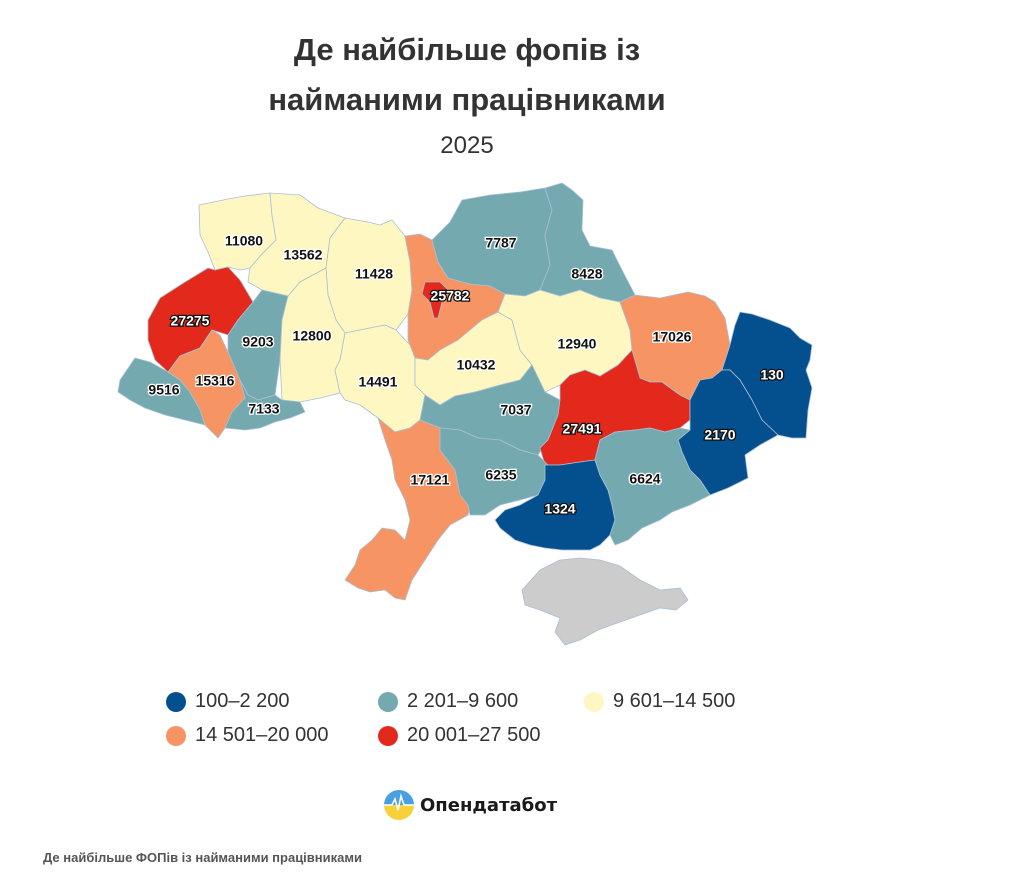  I want to click on region-donetsk, so click(728, 432).